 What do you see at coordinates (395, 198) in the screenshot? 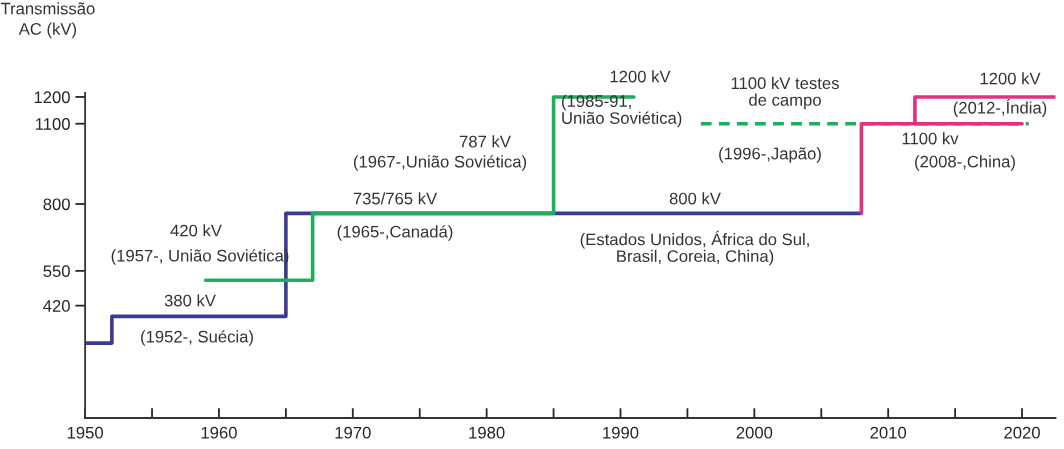
I see `annotation: 735/765 kV` at bounding box center [395, 198].